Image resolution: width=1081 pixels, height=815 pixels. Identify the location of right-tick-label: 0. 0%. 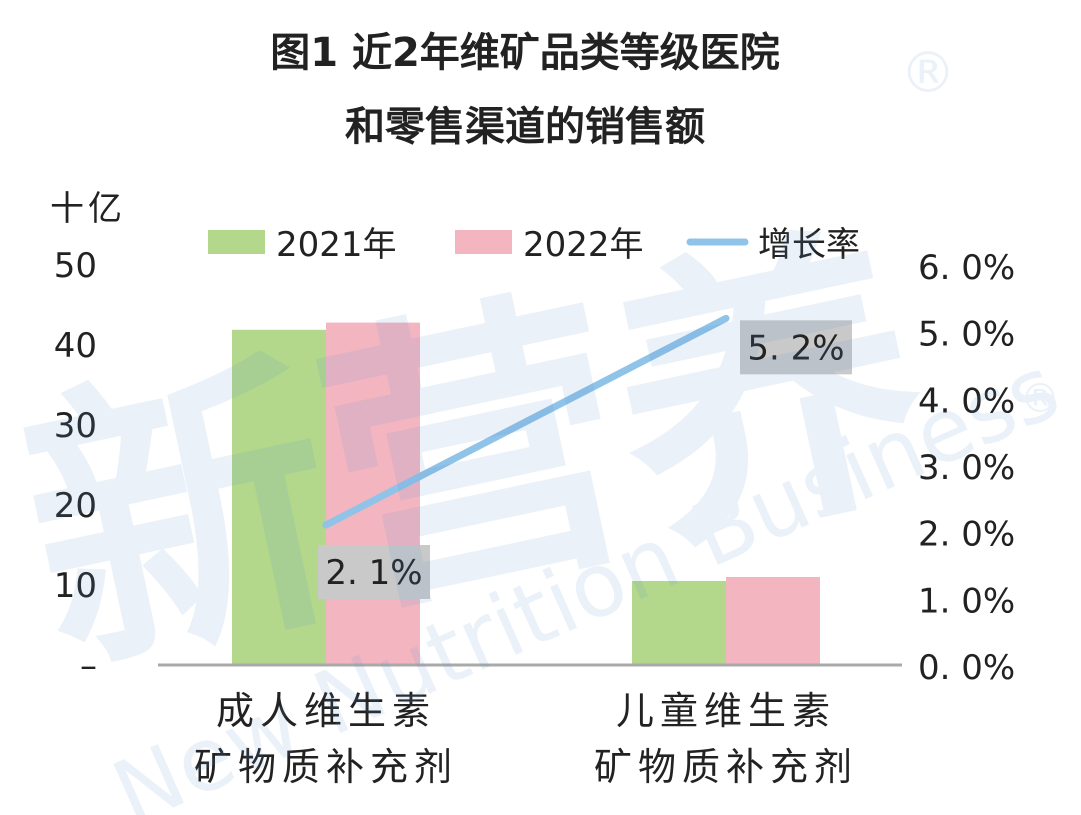
(966, 668).